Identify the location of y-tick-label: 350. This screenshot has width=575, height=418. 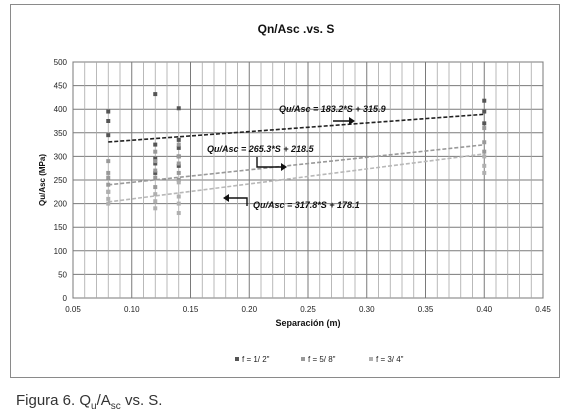
(61, 133).